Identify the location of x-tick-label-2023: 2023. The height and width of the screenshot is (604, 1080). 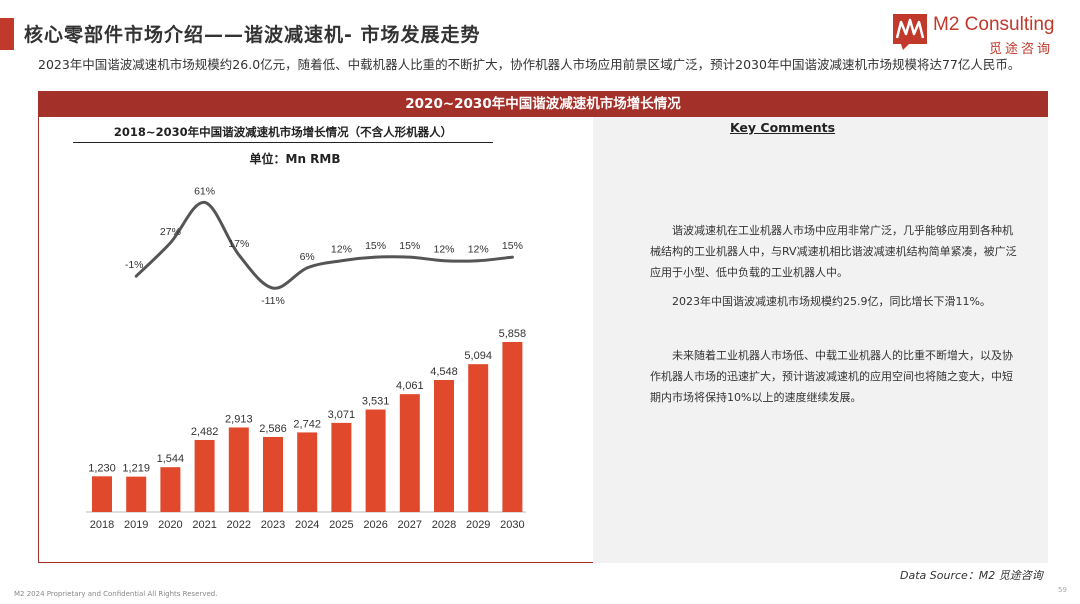
(273, 525).